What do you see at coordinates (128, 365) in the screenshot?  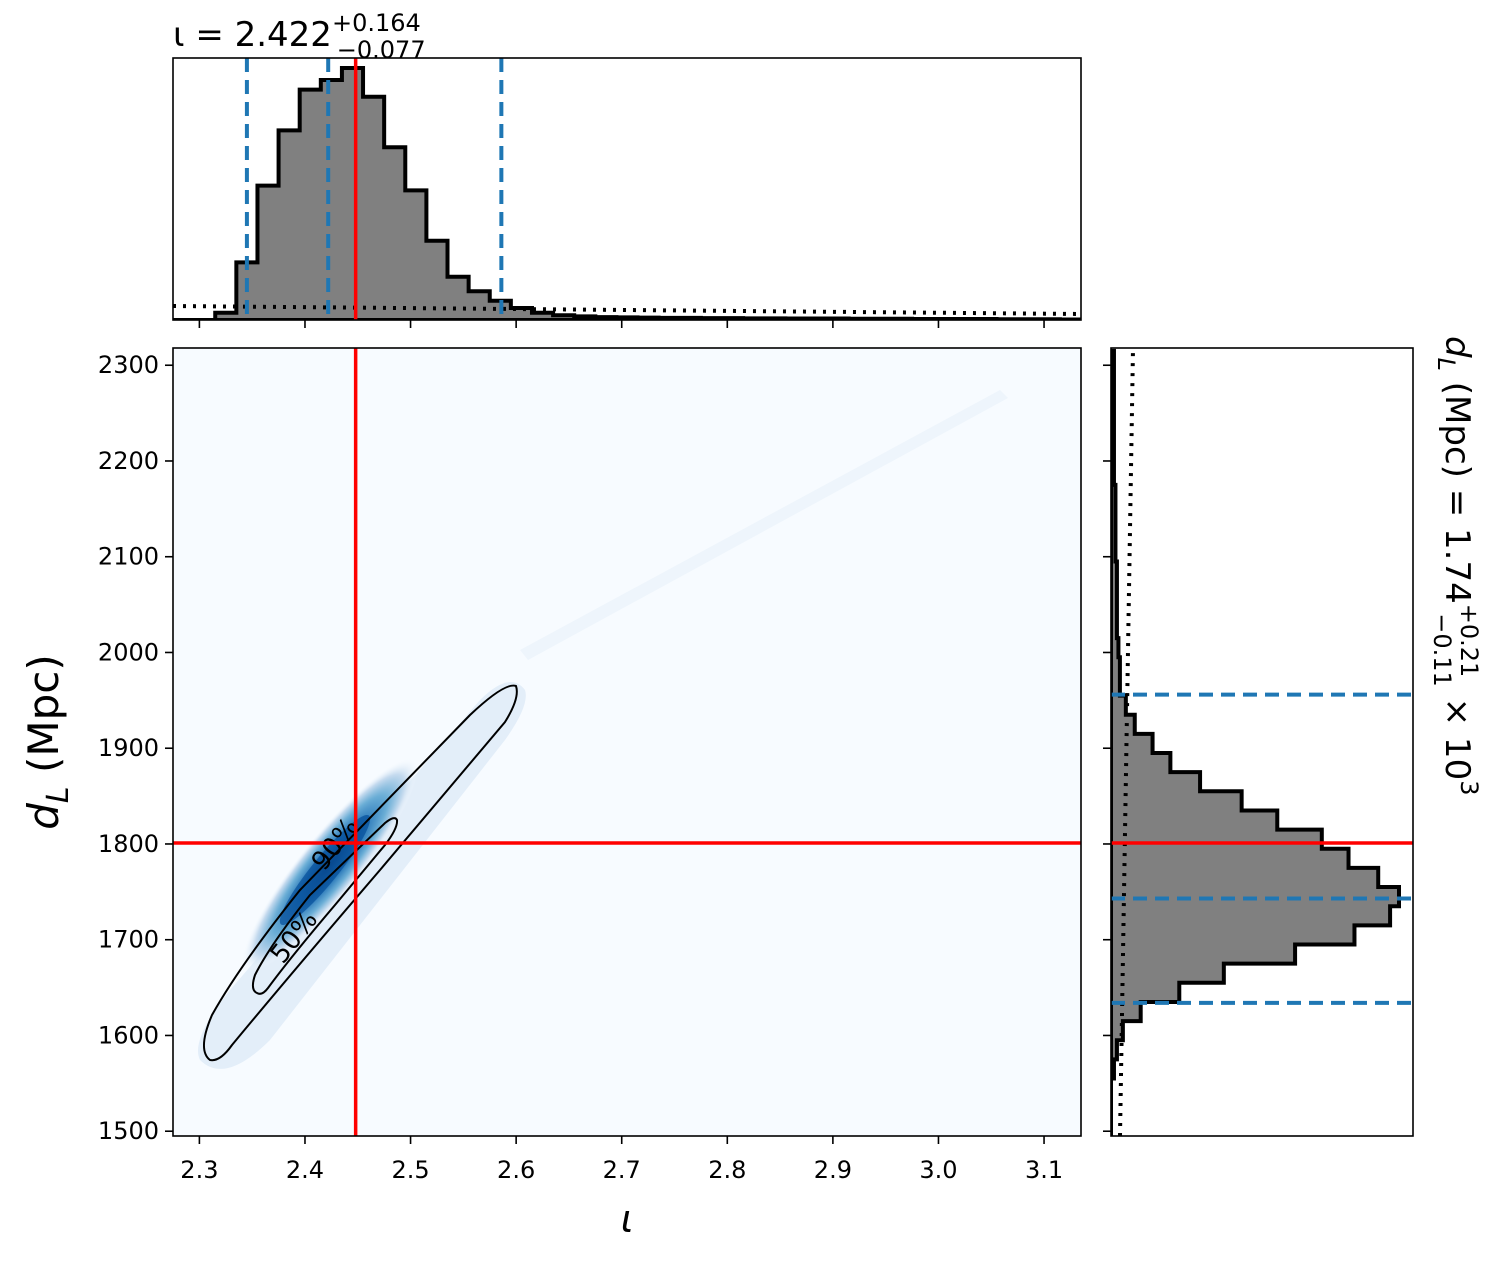 I see `y-tick-label: 2300` at bounding box center [128, 365].